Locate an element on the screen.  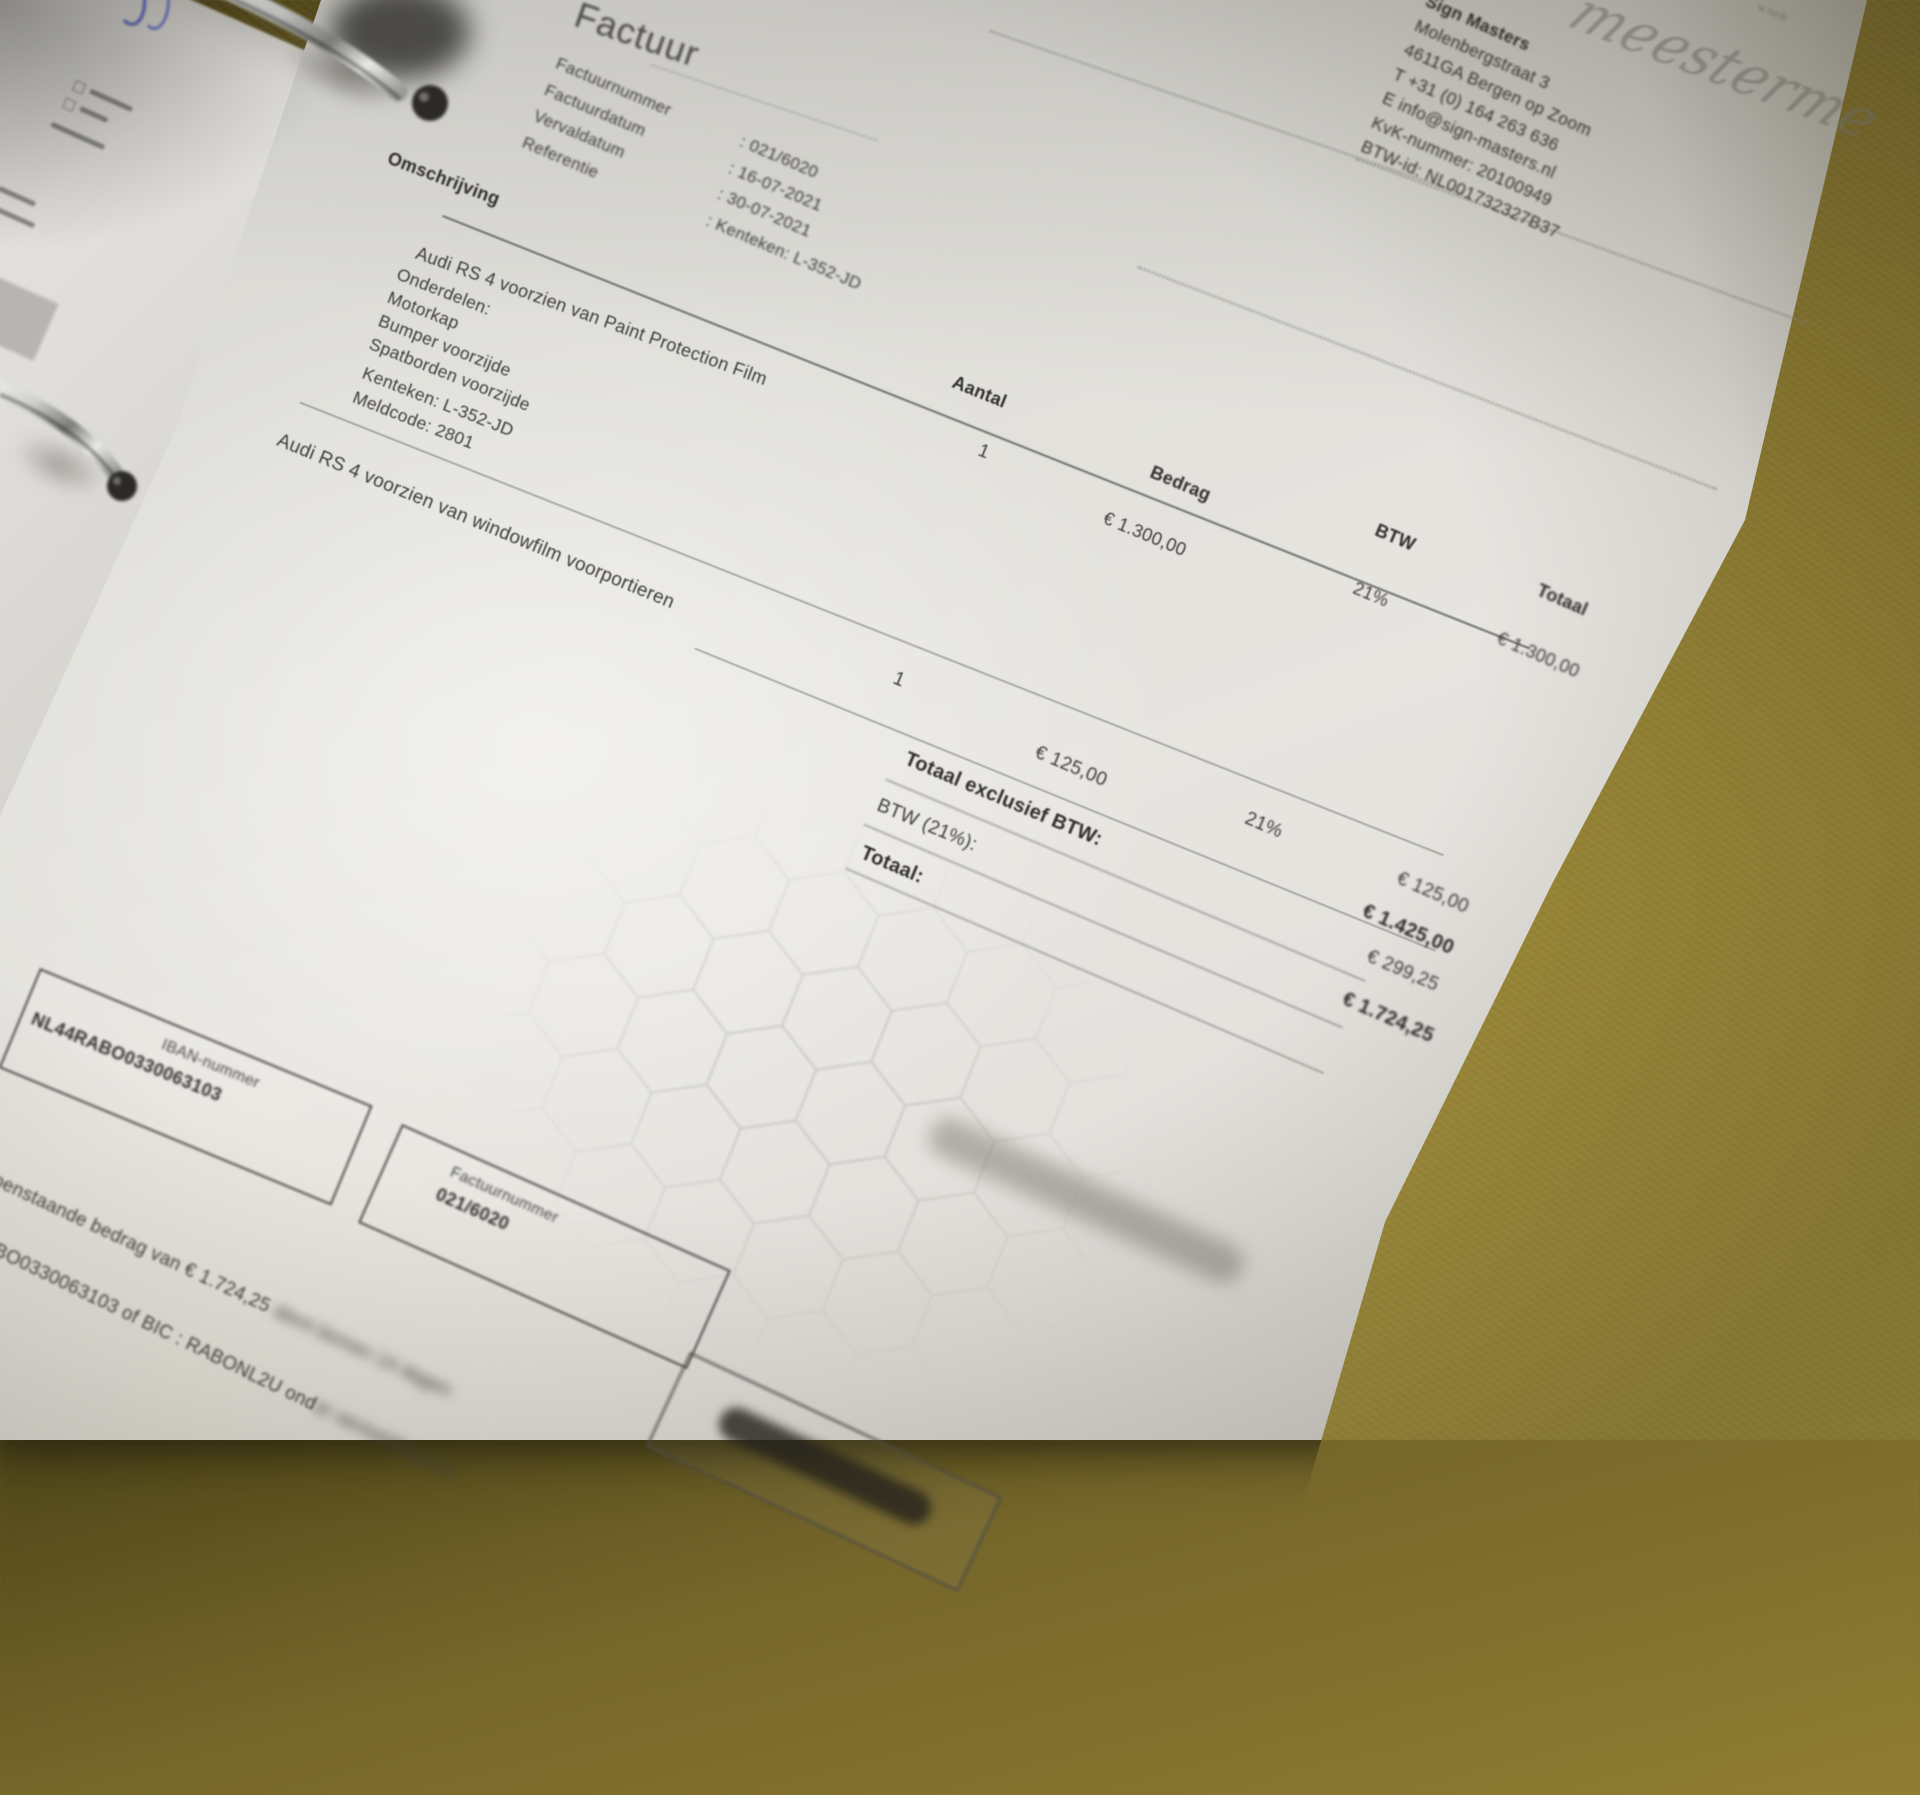
background-sheet is located at coordinates (206, 497).